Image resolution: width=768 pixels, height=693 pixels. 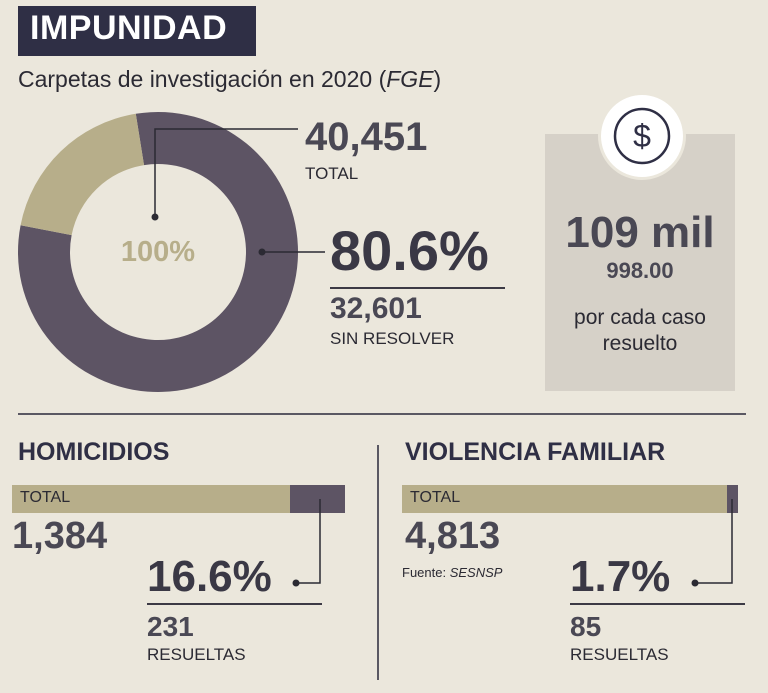 What do you see at coordinates (45, 497) in the screenshot?
I see `homicidios-bar-label: TOTAL` at bounding box center [45, 497].